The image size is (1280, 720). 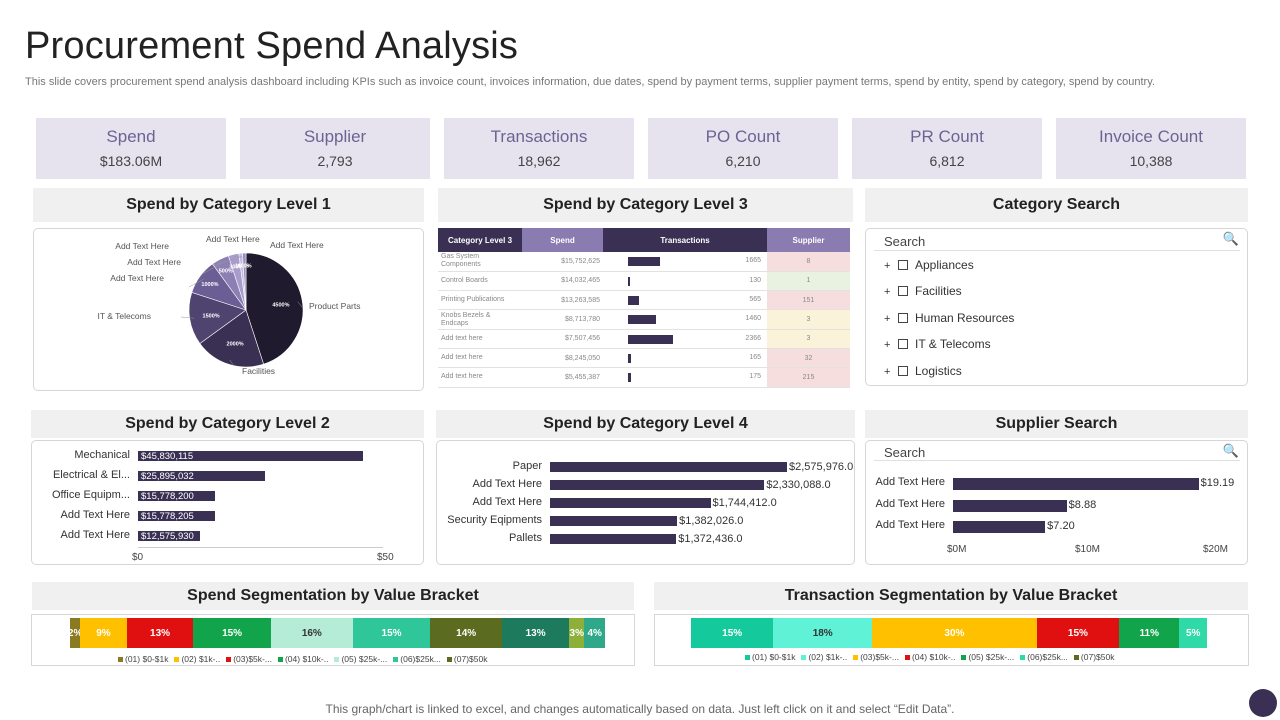 What do you see at coordinates (947, 136) in the screenshot?
I see `kpi-label: PR Count` at bounding box center [947, 136].